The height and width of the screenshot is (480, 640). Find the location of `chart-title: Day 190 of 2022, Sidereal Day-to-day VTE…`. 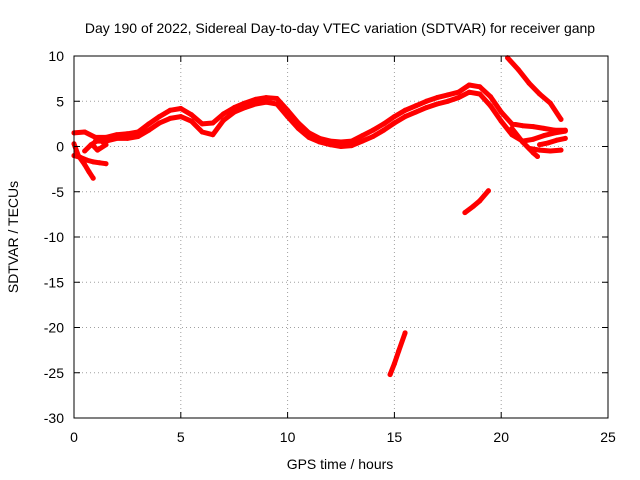

chart-title: Day 190 of 2022, Sidereal Day-to-day VTE… is located at coordinates (340, 28).